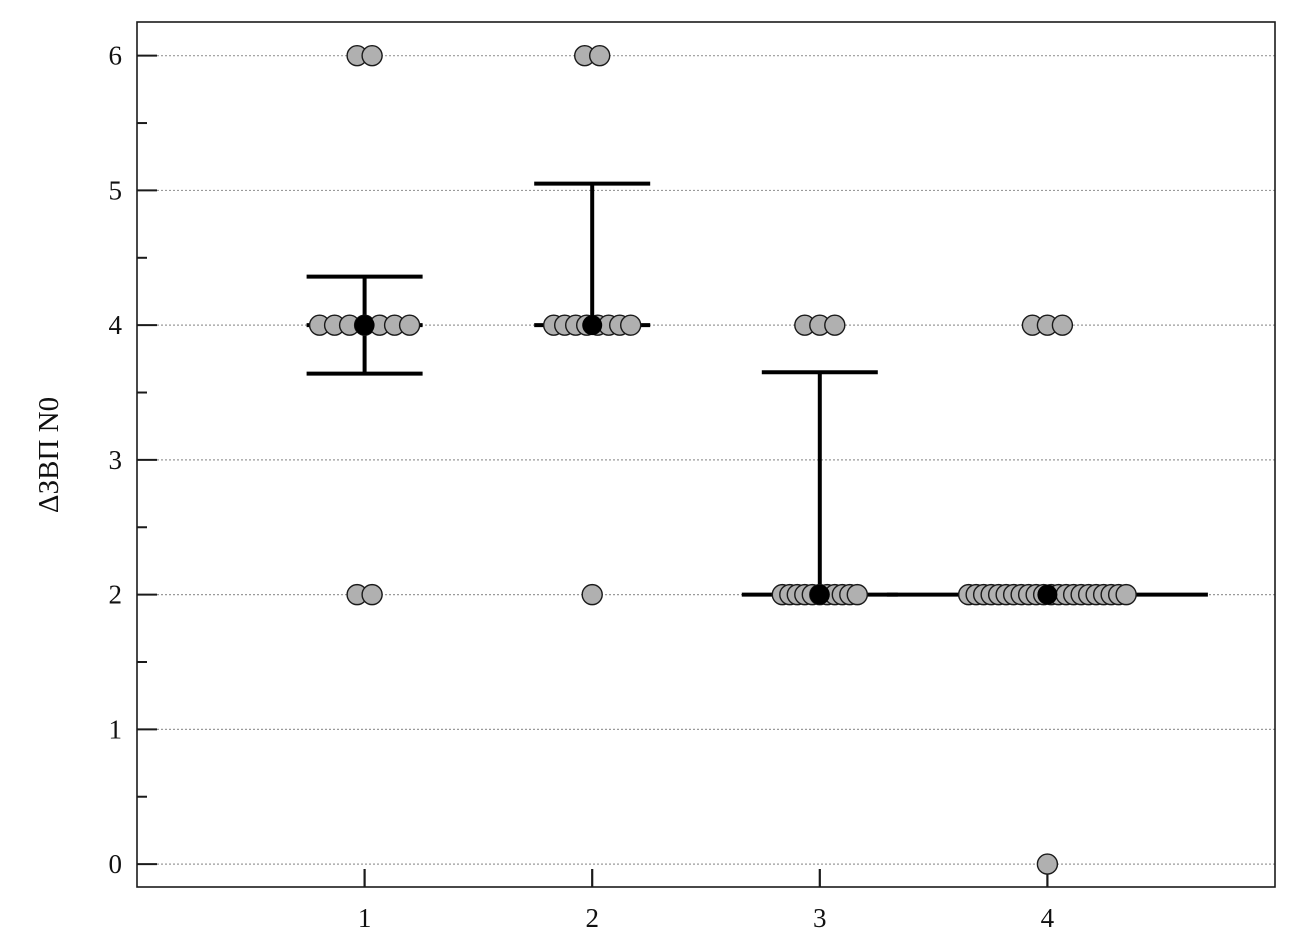  I want to click on y-tick-label: 6, so click(116, 56).